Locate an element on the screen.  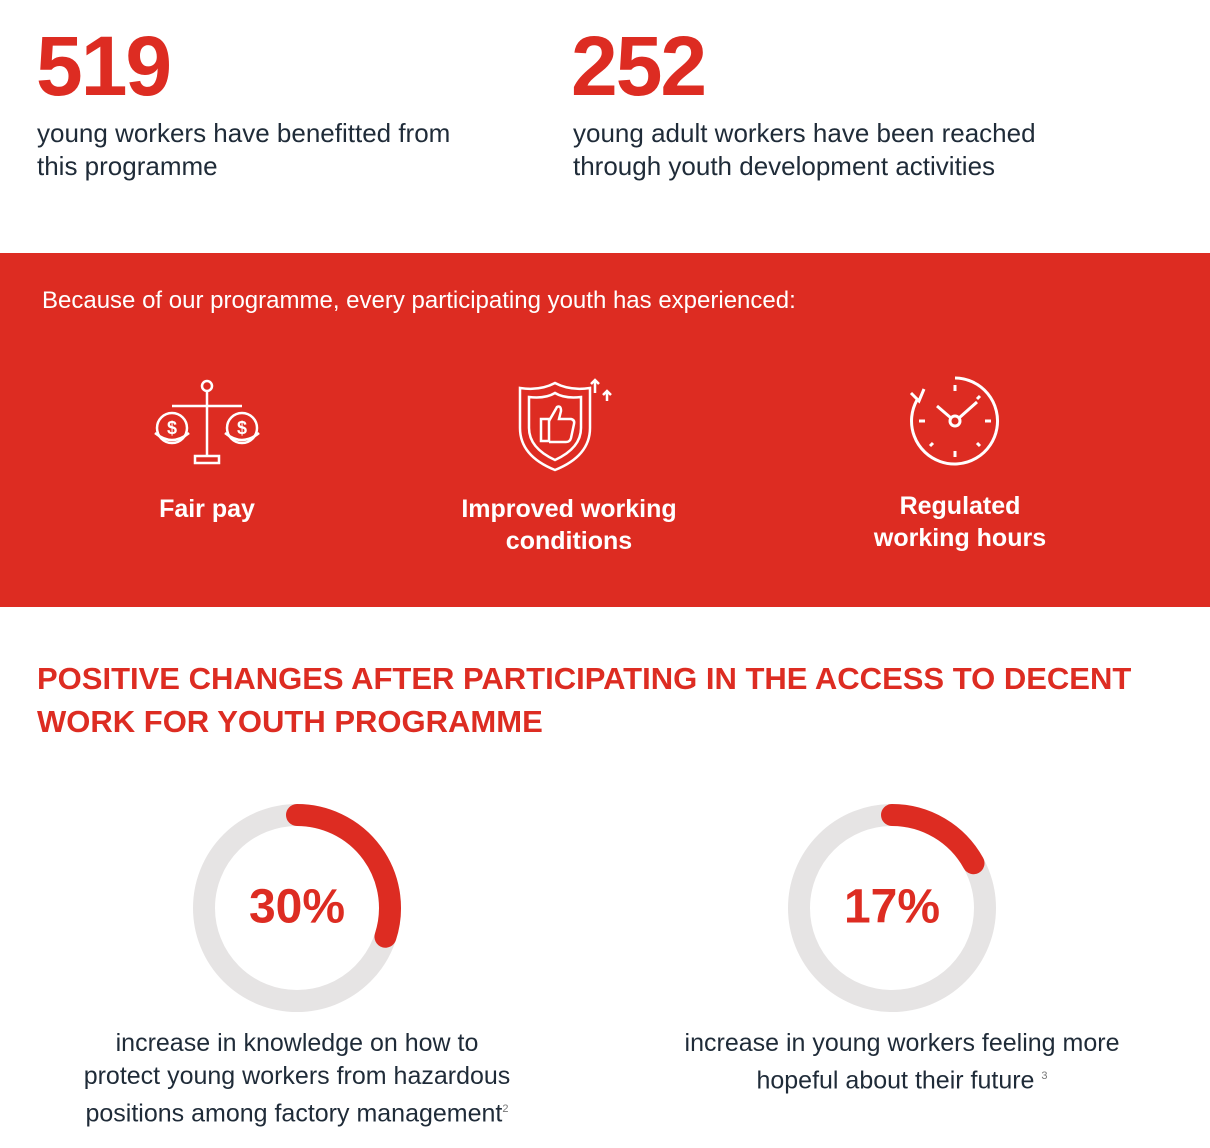
donut-value-label: 17% is located at coordinates (892, 907).